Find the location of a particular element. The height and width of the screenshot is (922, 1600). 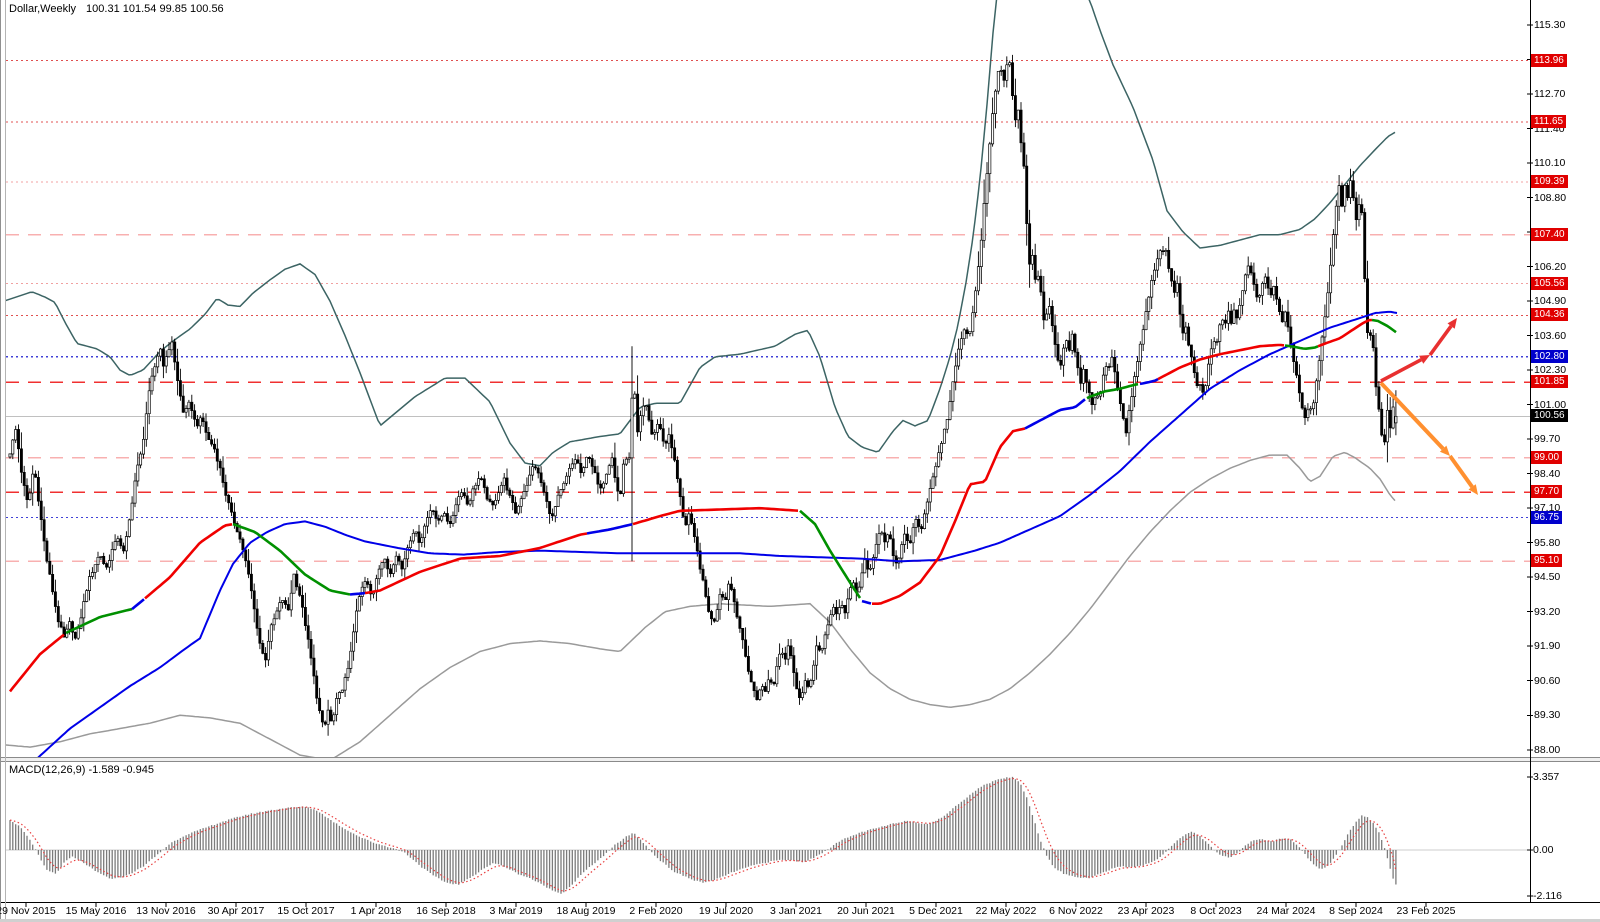

time-axis-label: 15 Oct 2017 is located at coordinates (306, 911).